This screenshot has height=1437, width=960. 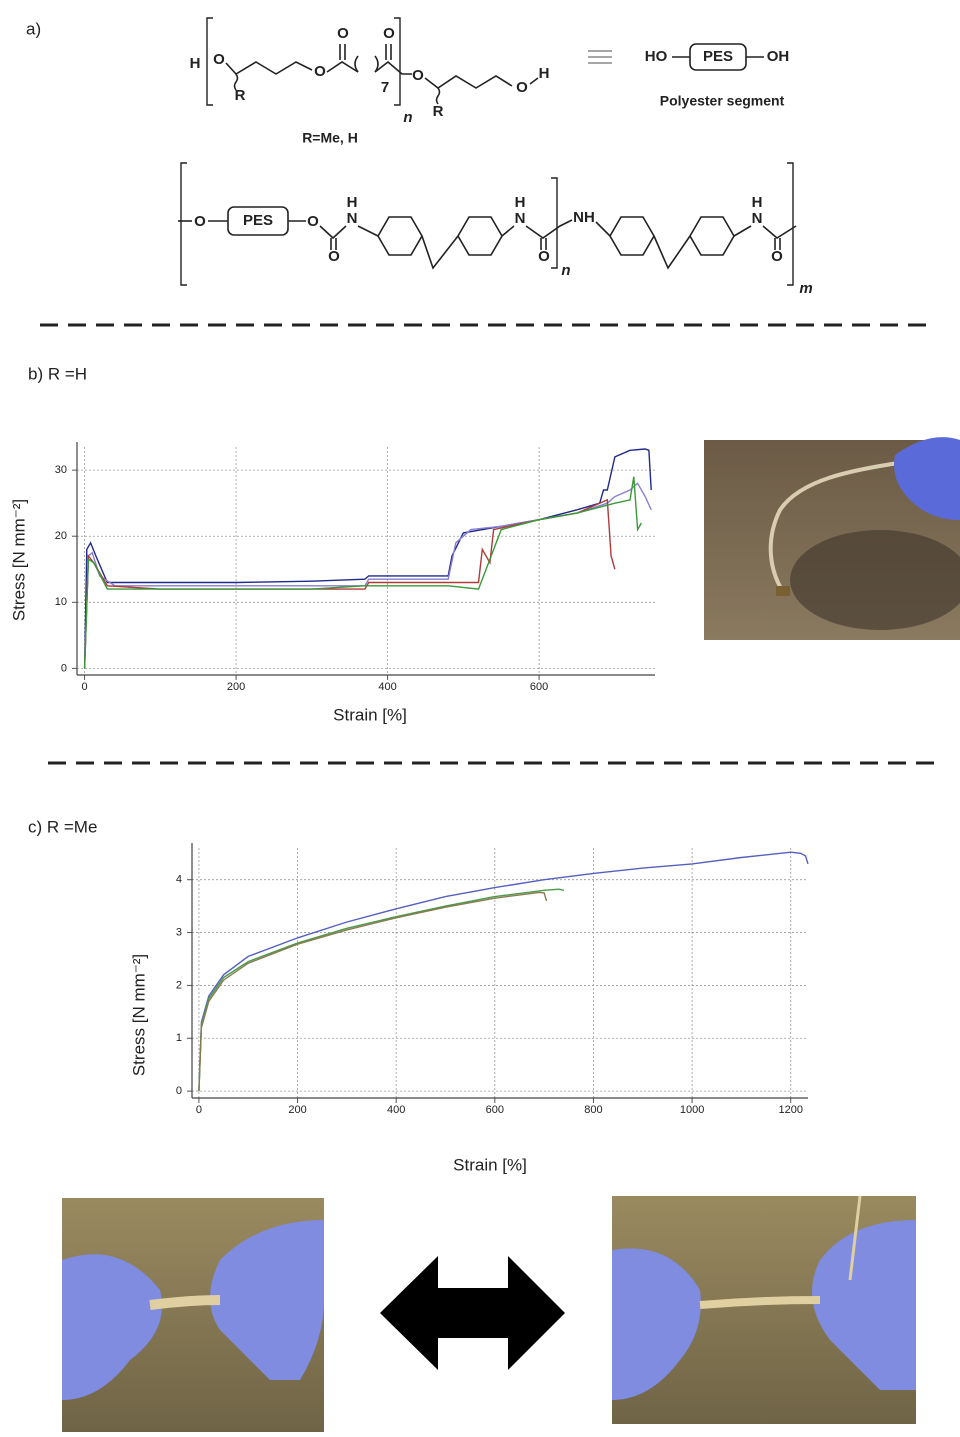 I want to click on repeat-index: m, so click(x=805, y=288).